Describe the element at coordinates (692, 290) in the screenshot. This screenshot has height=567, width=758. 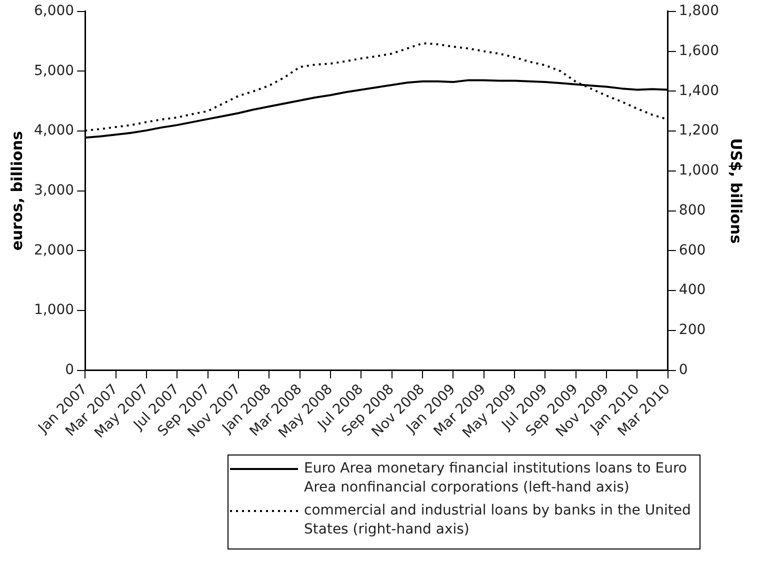
I see `y2-tick-label: 400` at that location.